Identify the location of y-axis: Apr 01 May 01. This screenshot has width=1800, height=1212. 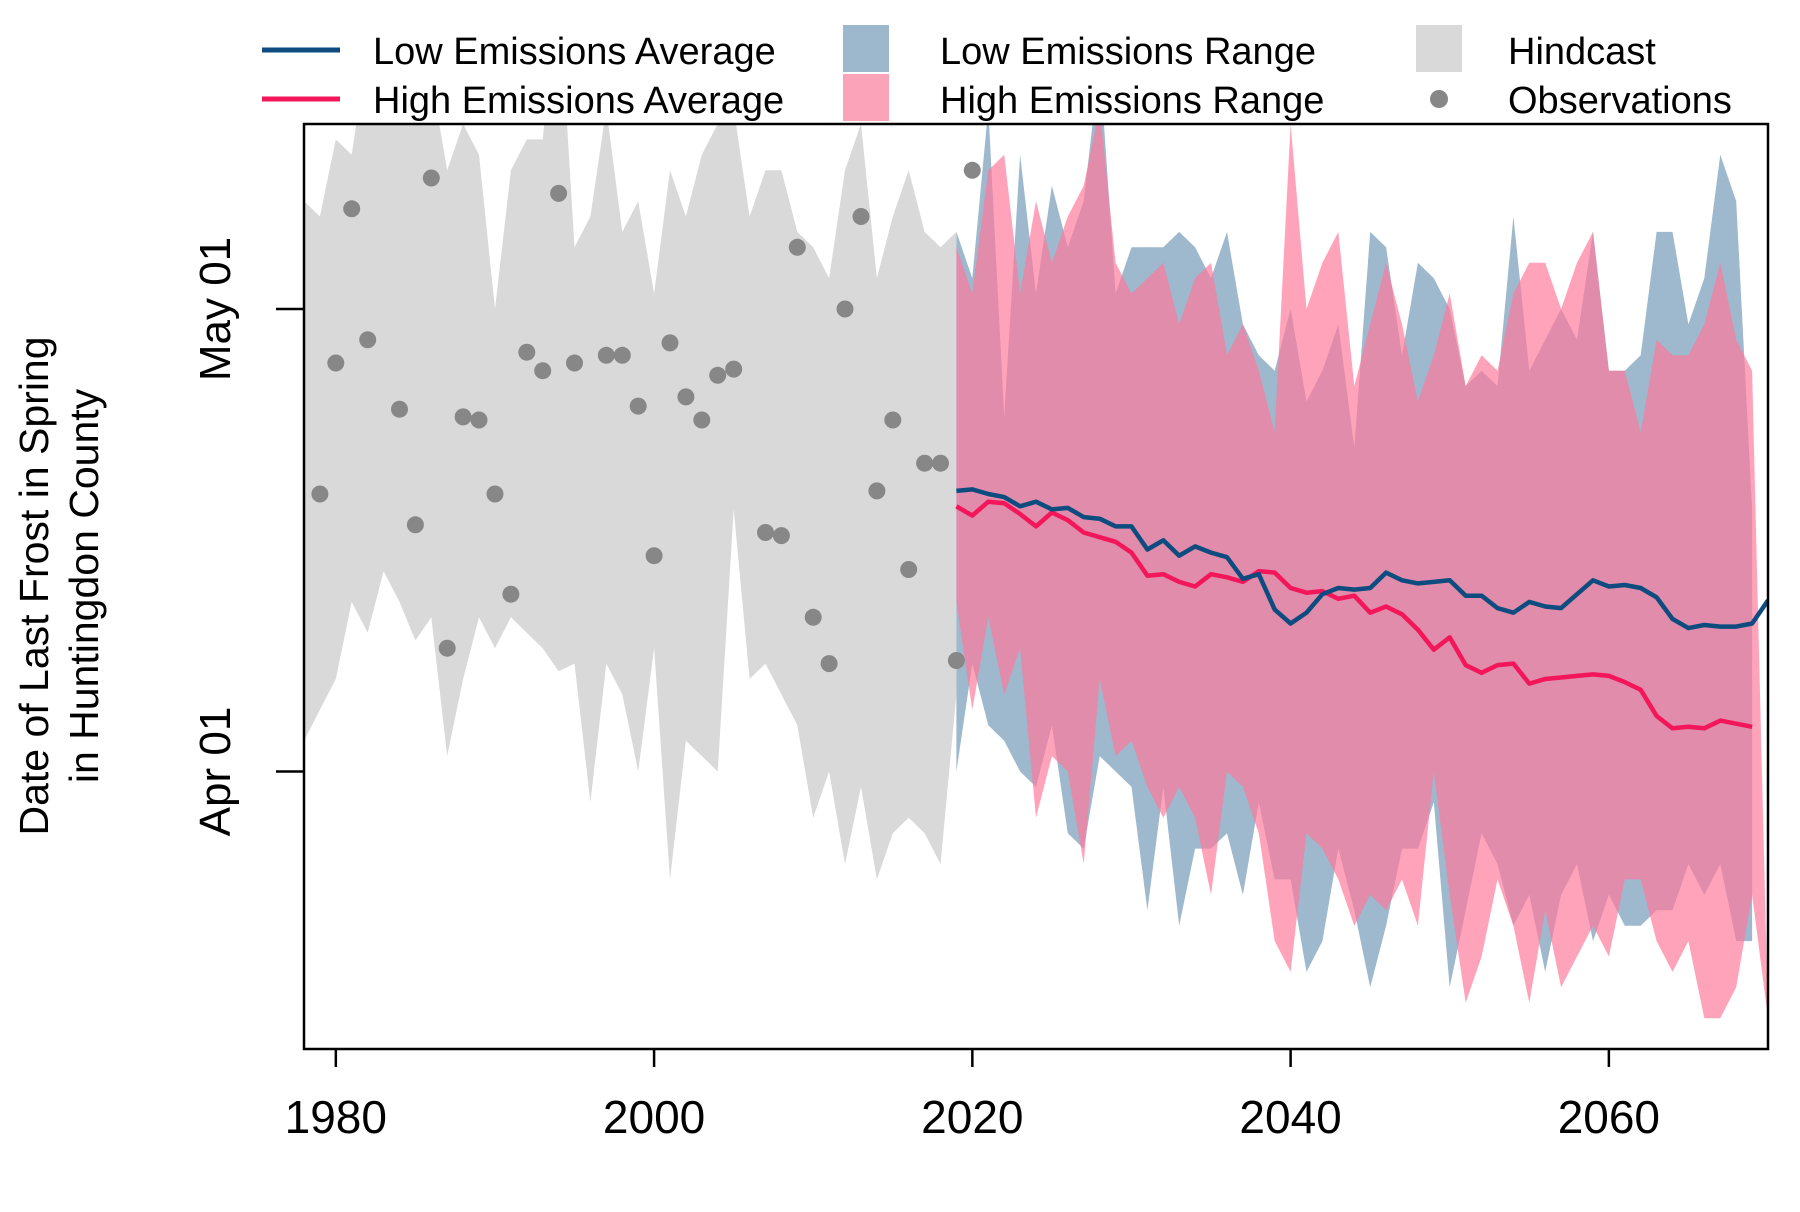
(247, 536).